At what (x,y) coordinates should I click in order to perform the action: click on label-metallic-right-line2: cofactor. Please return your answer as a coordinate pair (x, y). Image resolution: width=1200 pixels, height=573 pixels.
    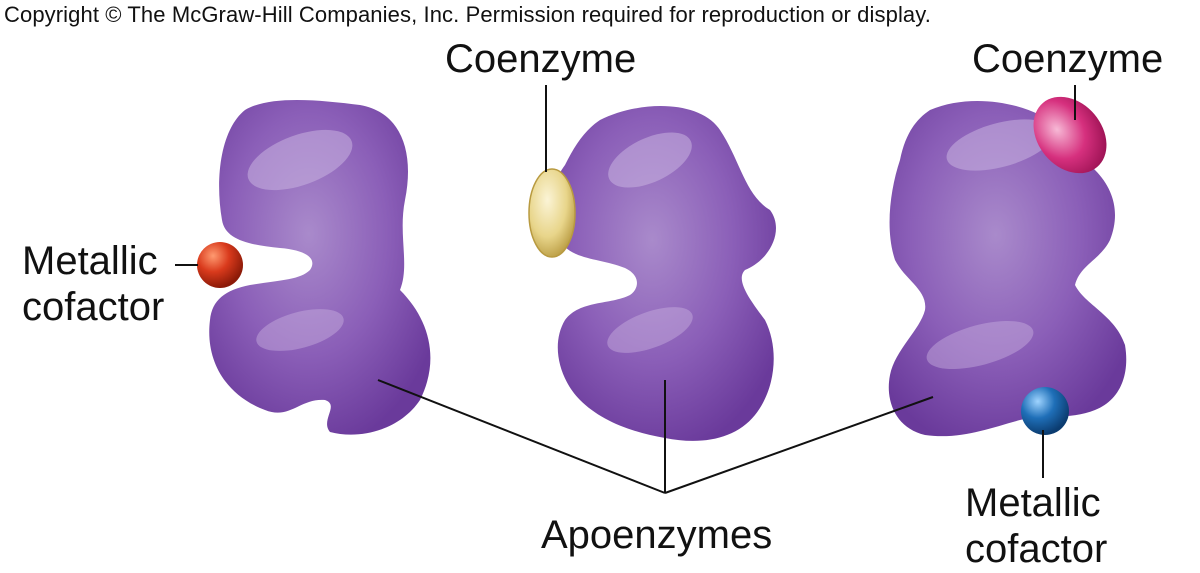
    Looking at the image, I should click on (1036, 549).